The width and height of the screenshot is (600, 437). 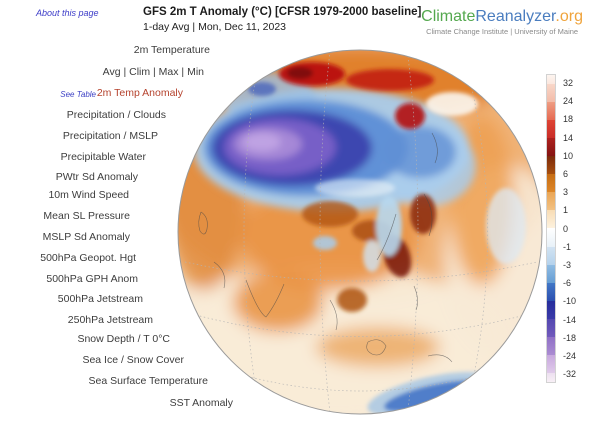 I want to click on sidebar-item-500hpa-geopot-hgt: 500hPa Geopot. Hgt, so click(x=88, y=258).